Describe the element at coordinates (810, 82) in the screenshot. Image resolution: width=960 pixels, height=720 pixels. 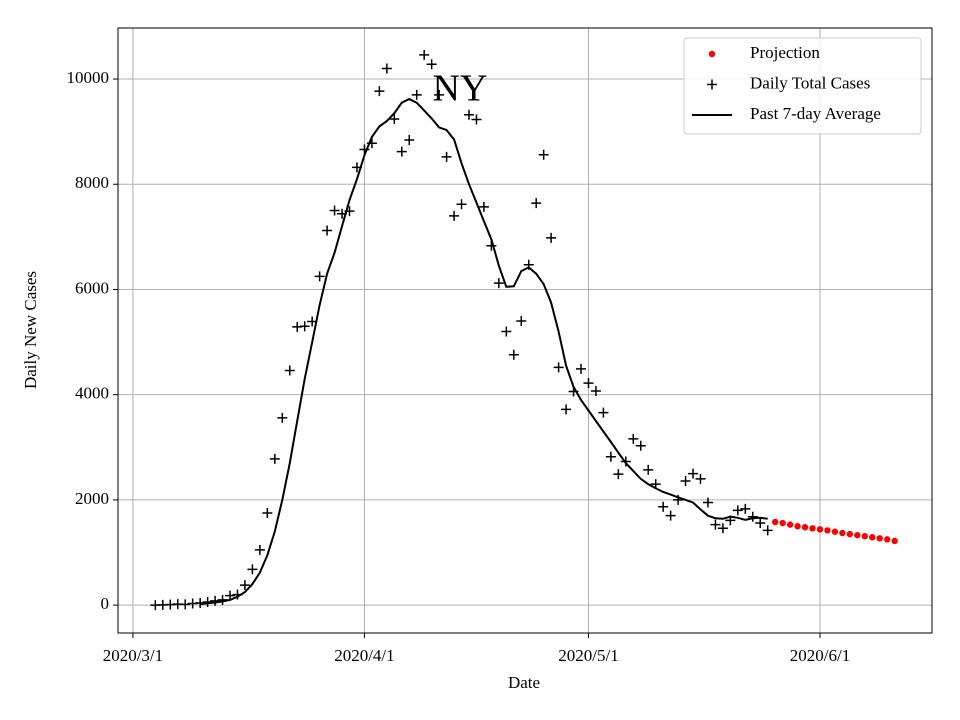
I see `legend-label: Daily Total Cases` at that location.